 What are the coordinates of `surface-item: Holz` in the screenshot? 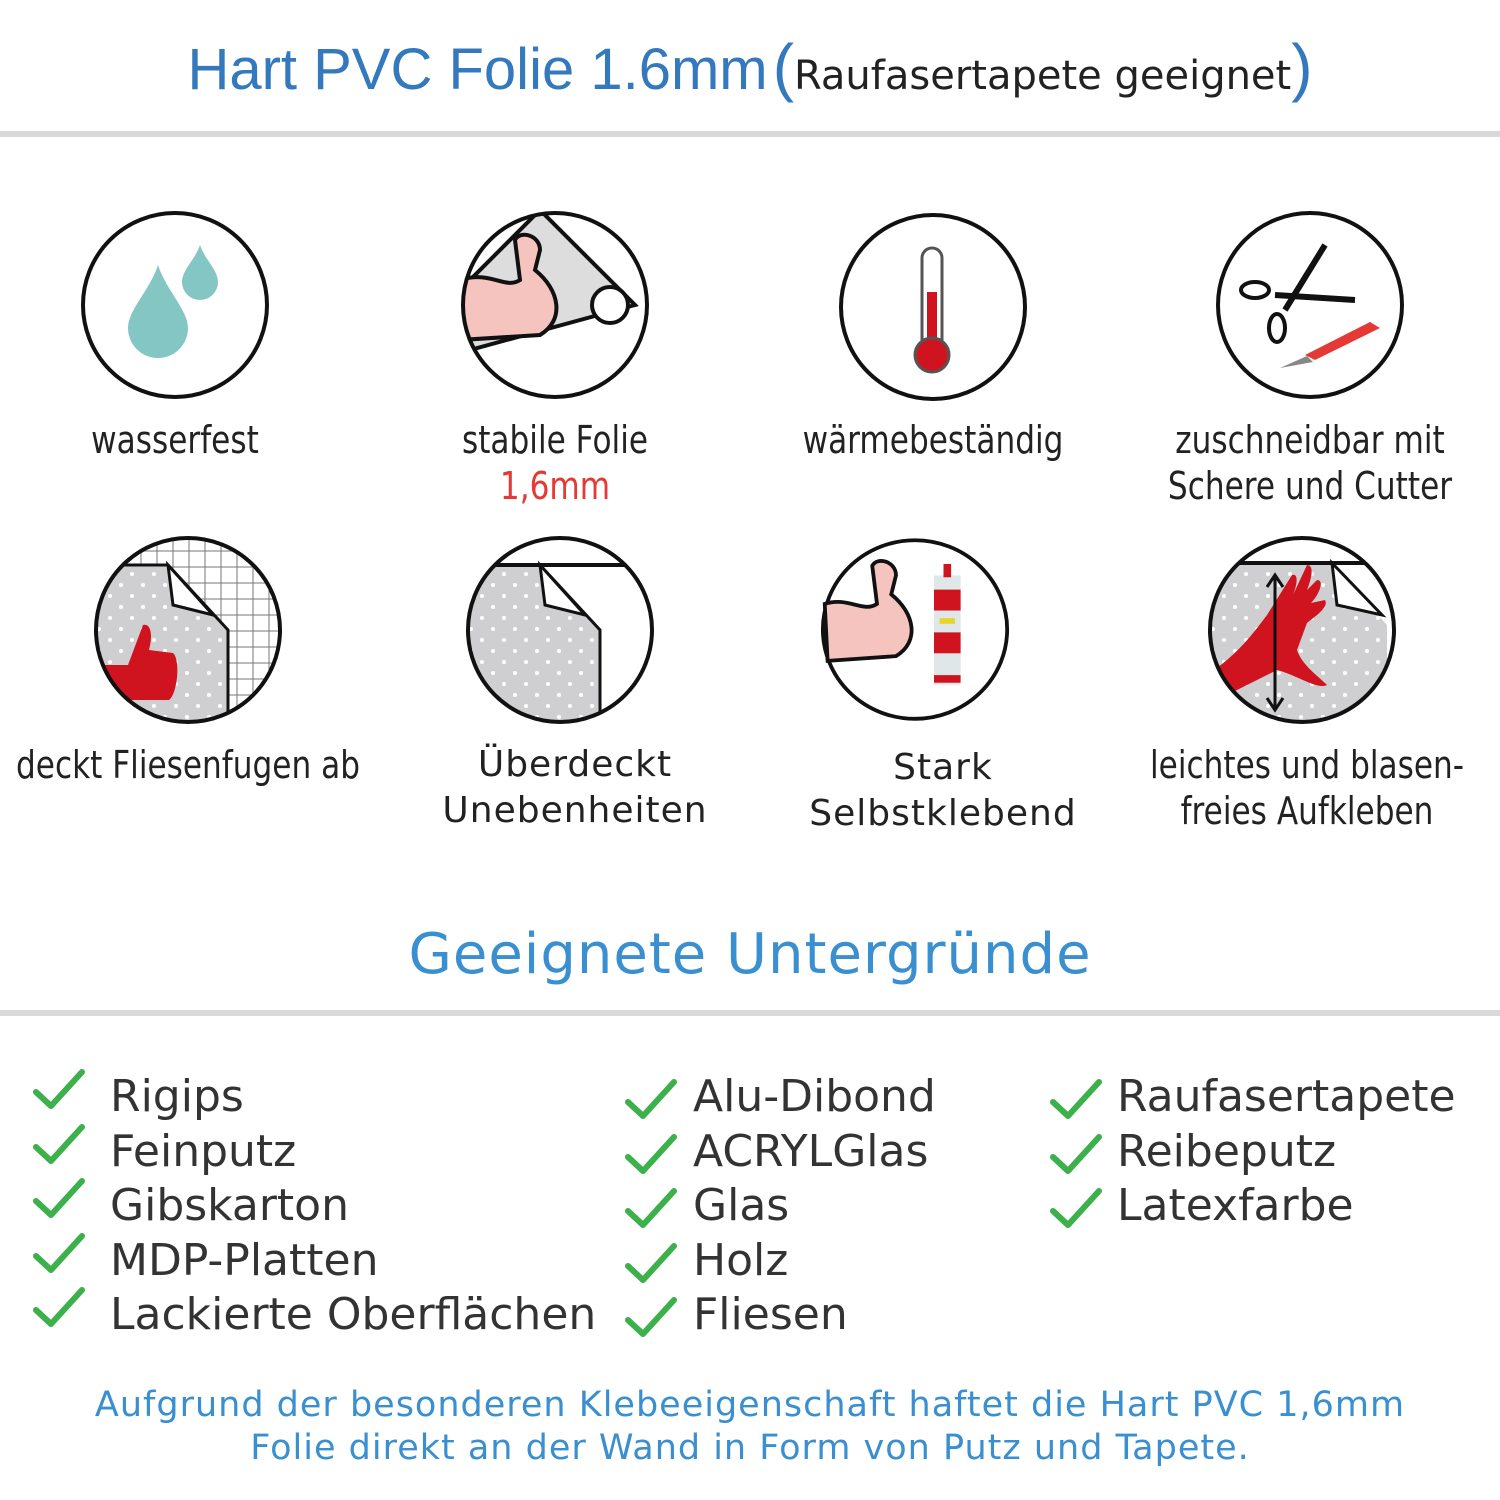 It's located at (741, 1260).